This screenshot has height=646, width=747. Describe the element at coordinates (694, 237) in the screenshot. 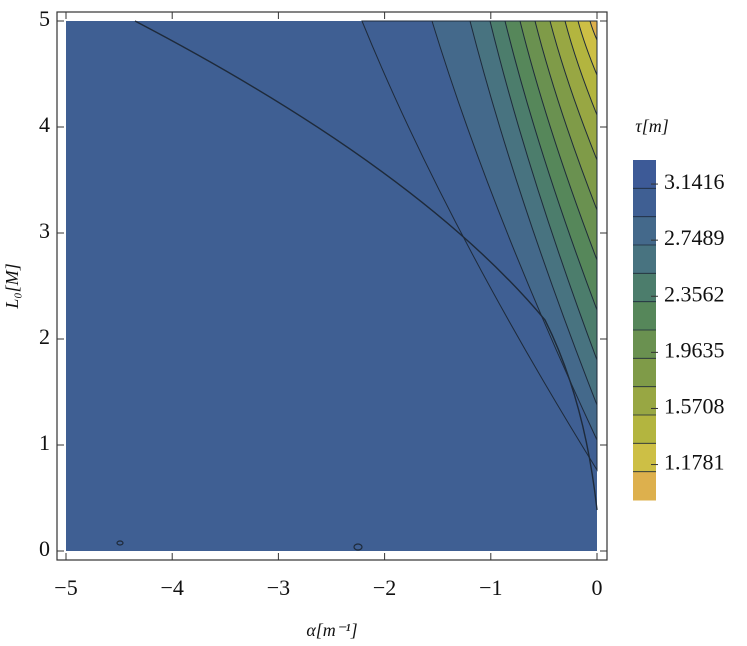

I see `colorbar-tick-label: 2.7489` at that location.